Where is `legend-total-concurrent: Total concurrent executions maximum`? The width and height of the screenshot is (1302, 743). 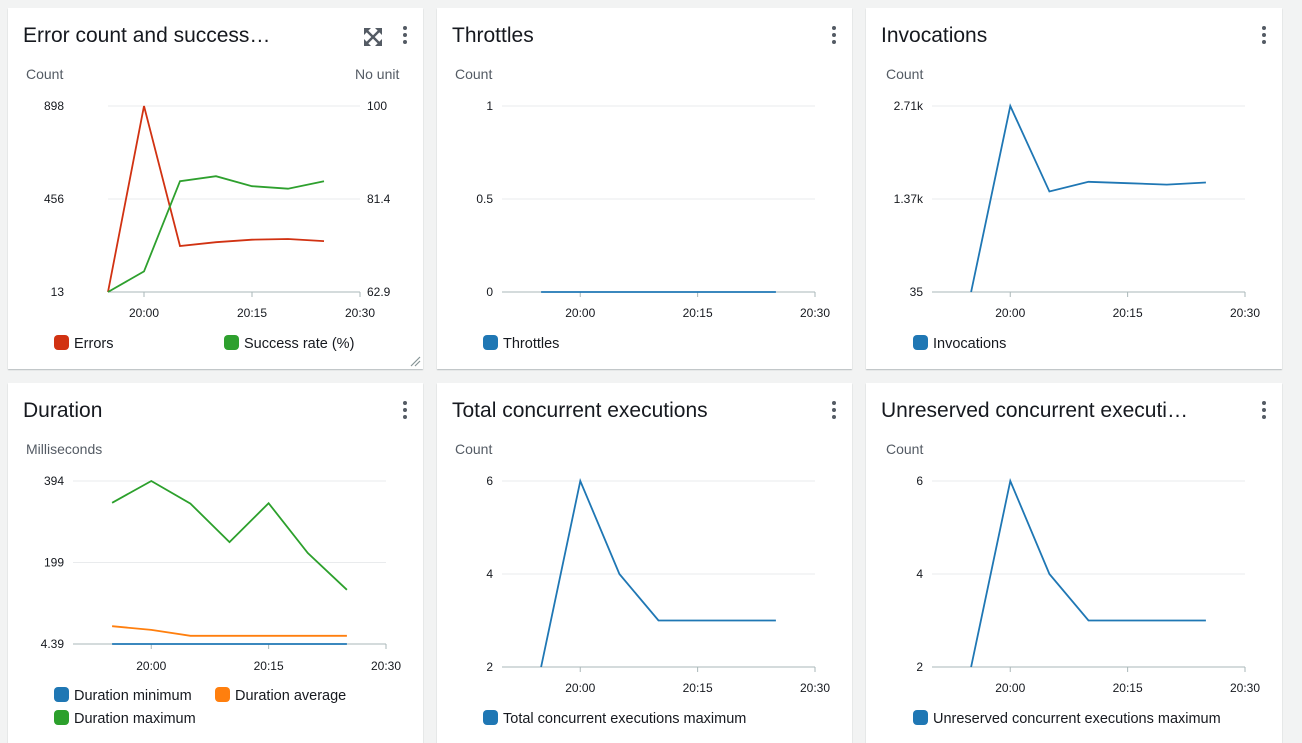 legend-total-concurrent: Total concurrent executions maximum is located at coordinates (614, 718).